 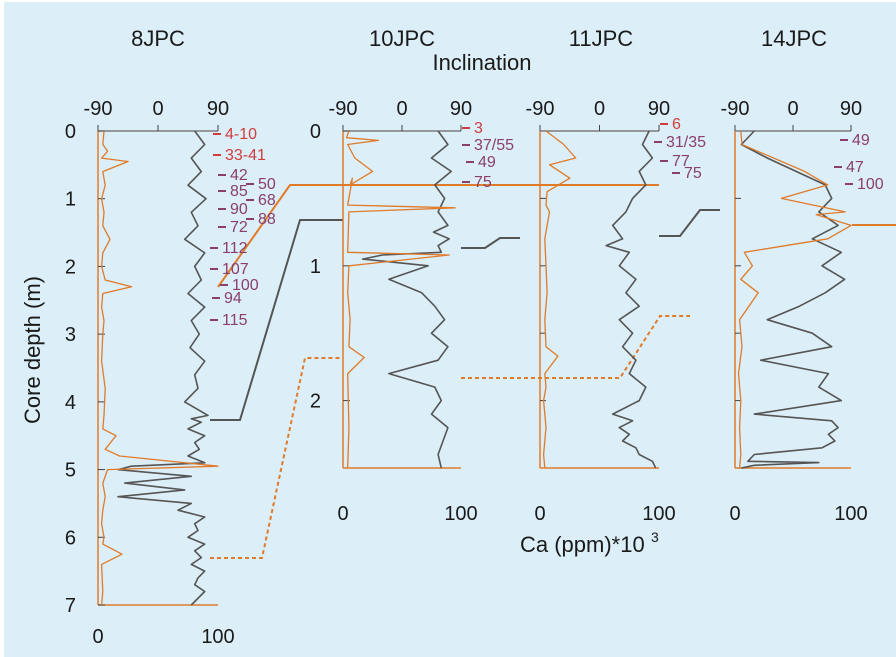 I want to click on ca-axis-exponent: 3, so click(x=655, y=537).